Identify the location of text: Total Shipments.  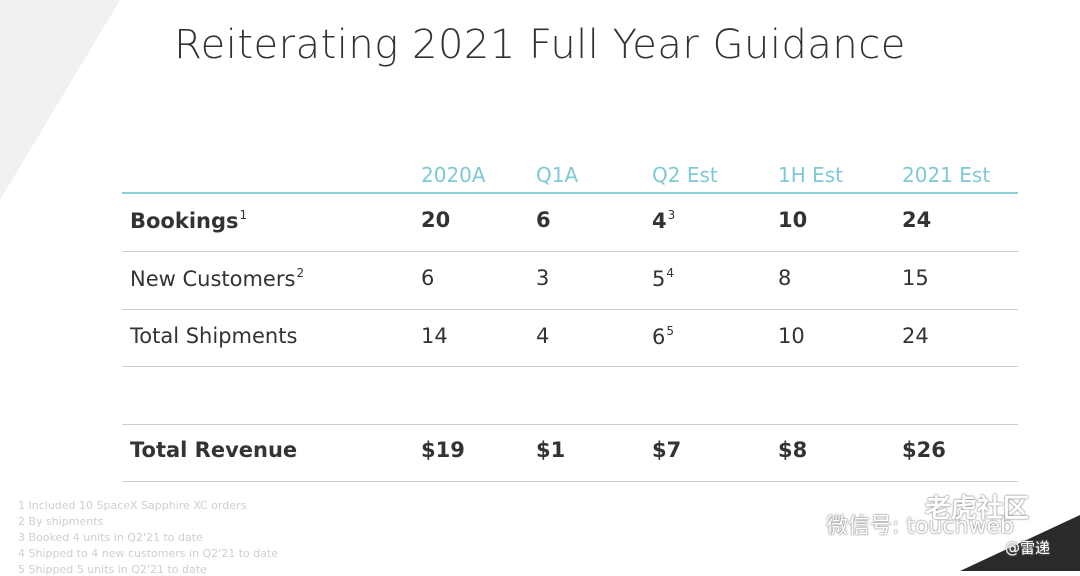
(214, 336).